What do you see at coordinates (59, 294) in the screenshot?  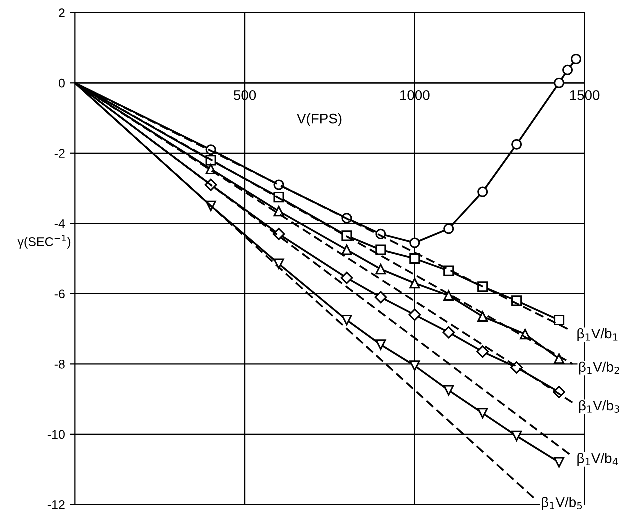 I see `y-tick-label: -6` at bounding box center [59, 294].